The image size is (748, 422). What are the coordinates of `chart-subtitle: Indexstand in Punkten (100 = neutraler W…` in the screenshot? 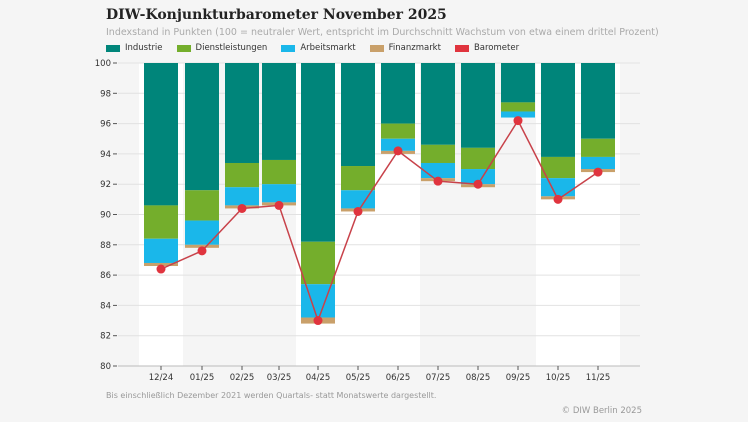 It's located at (382, 32).